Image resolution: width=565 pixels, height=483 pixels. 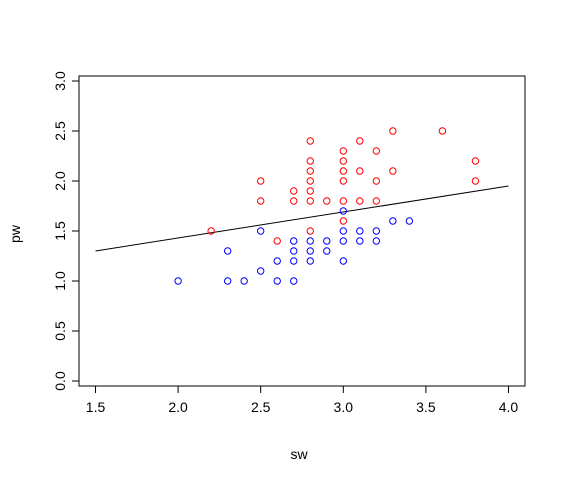 I want to click on y-tick-label: 1.0, so click(x=60, y=281).